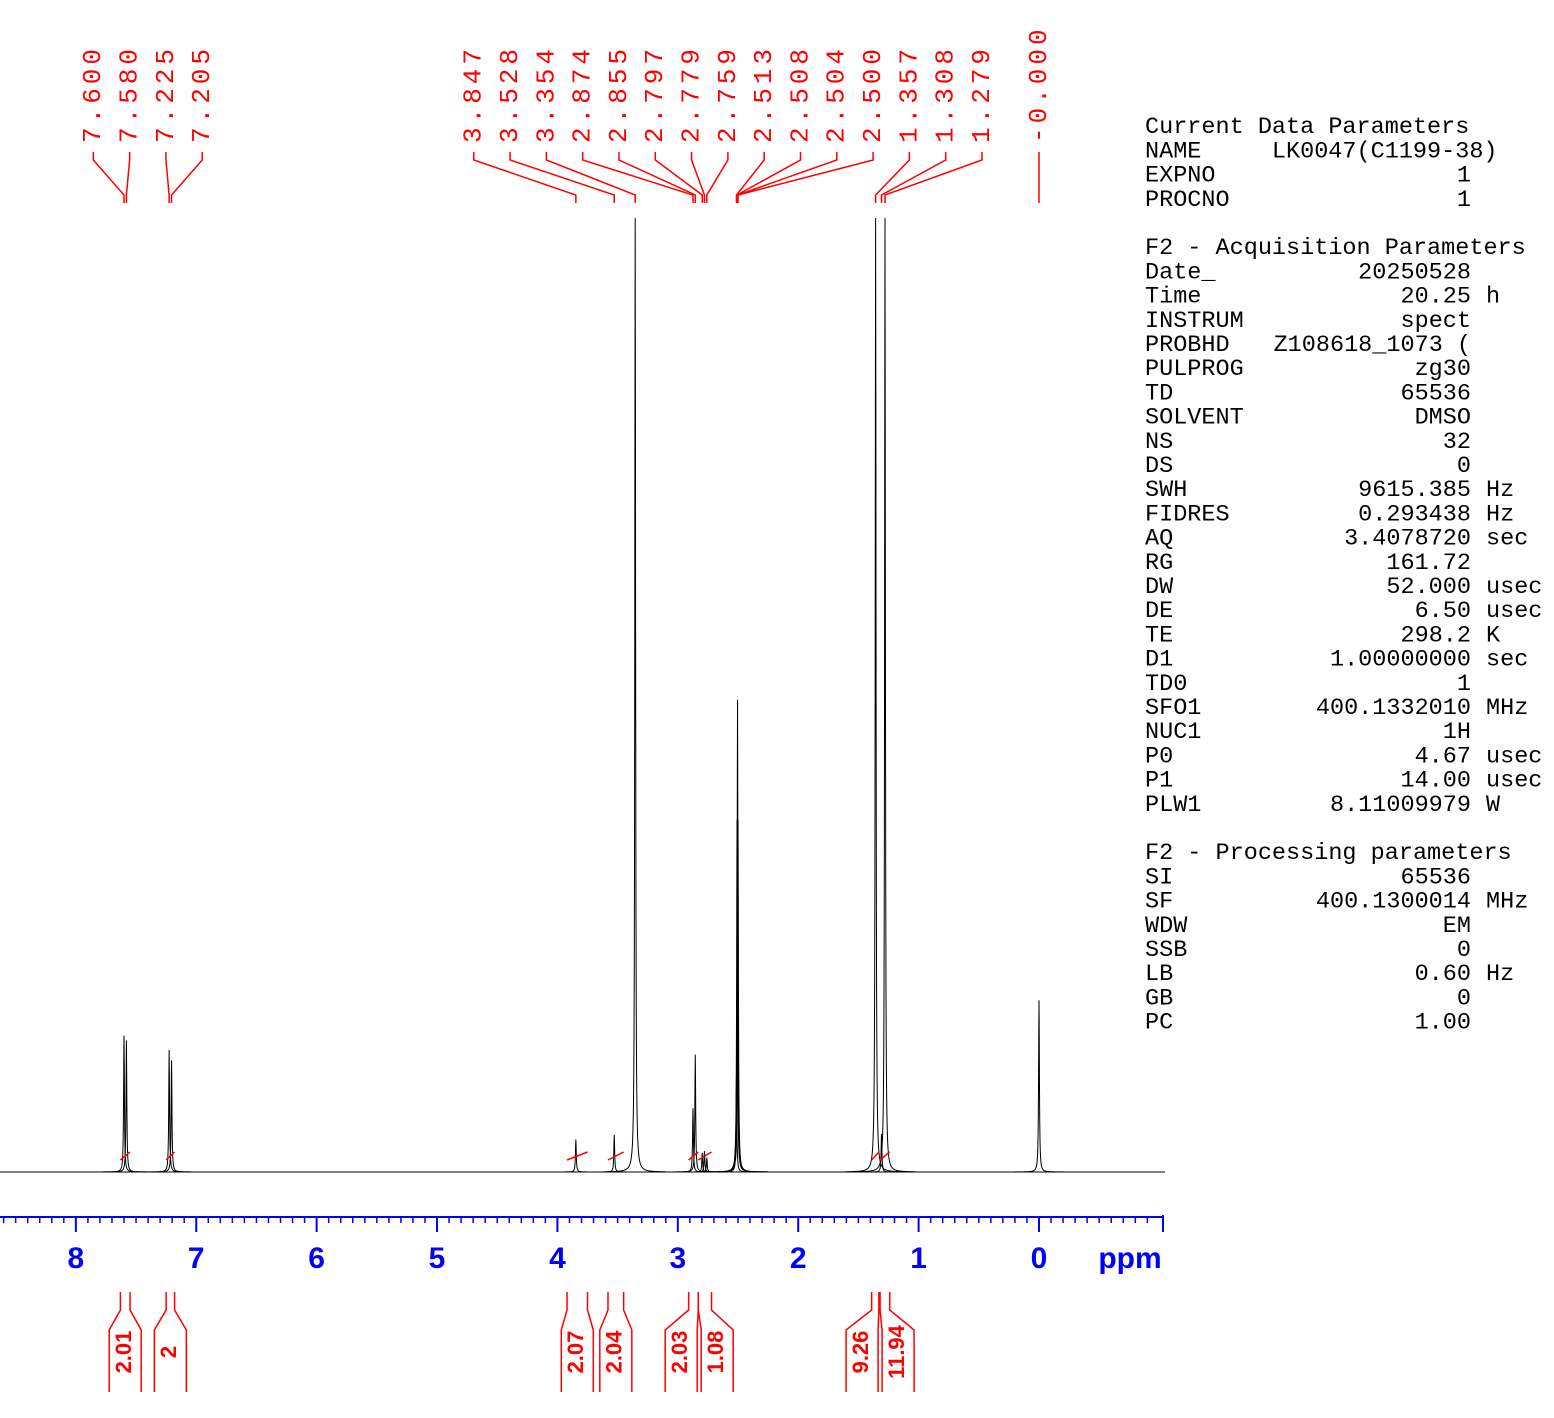 This screenshot has width=1554, height=1418. I want to click on param-value: 52.000, so click(1428, 587).